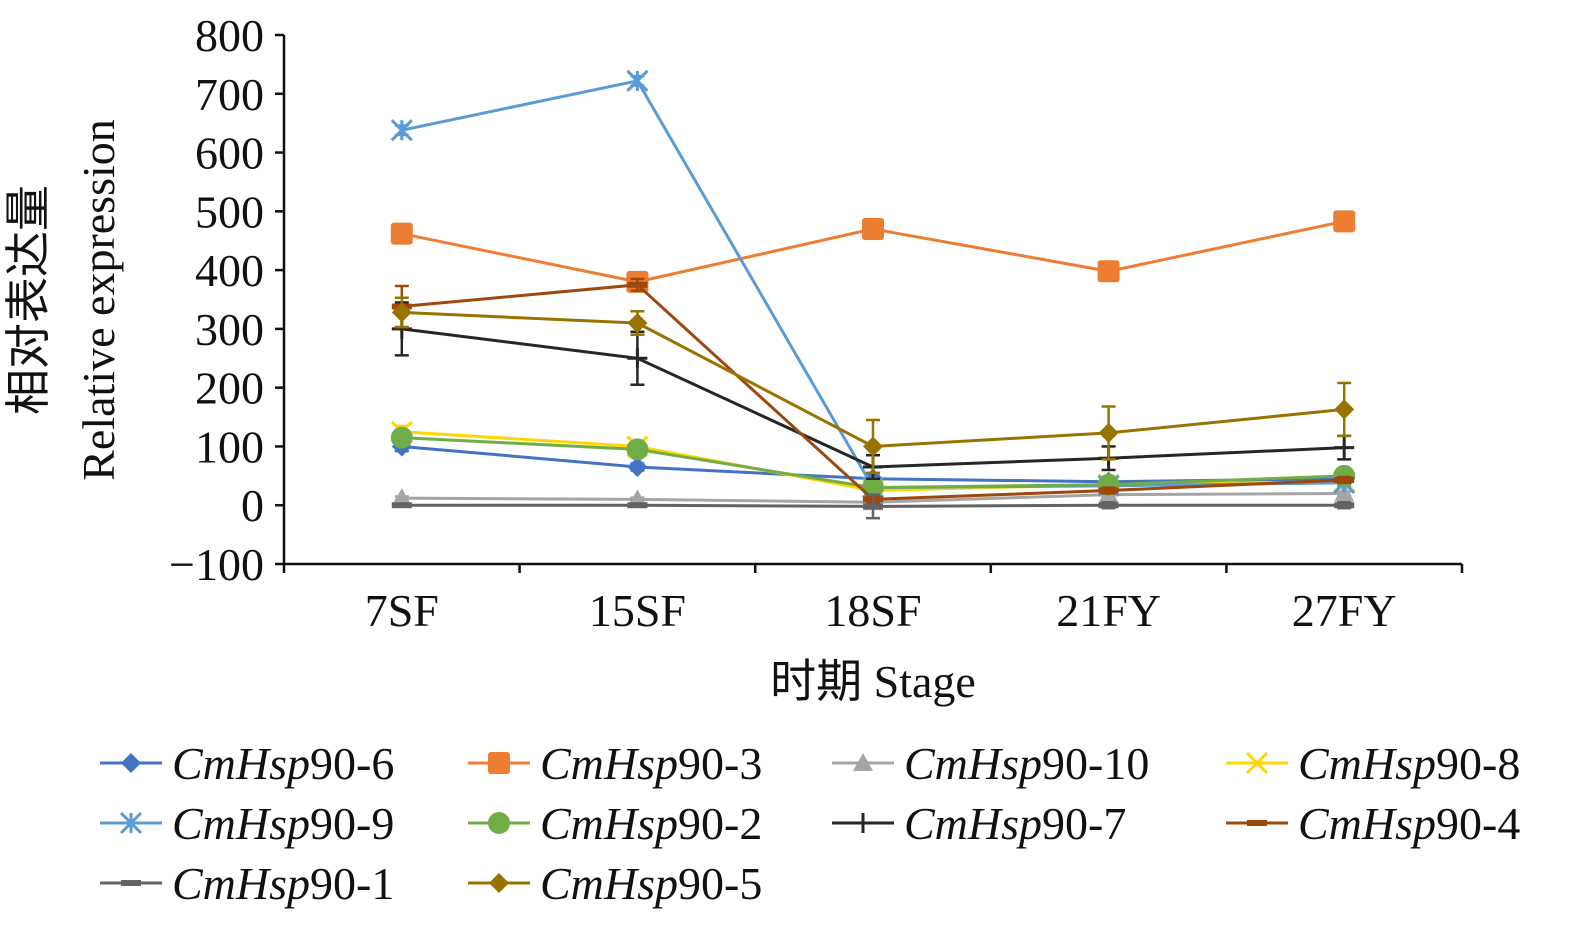  Describe the element at coordinates (401, 497) in the screenshot. I see `series-90-10-point` at that location.